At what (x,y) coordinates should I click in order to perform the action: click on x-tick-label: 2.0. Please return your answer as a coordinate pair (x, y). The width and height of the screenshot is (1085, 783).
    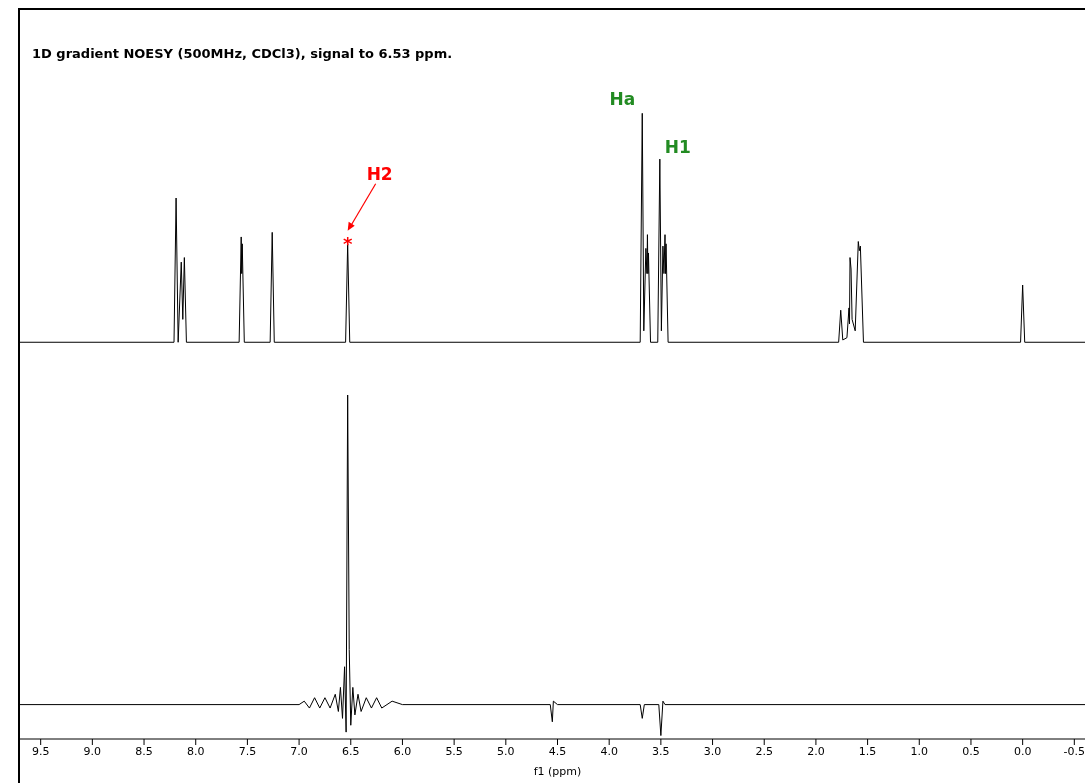
    Looking at the image, I should click on (816, 751).